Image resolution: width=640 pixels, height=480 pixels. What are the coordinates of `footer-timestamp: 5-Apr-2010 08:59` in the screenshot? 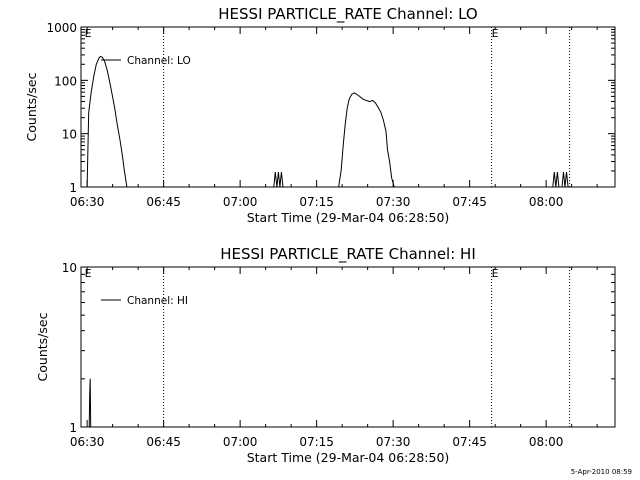 It's located at (601, 472).